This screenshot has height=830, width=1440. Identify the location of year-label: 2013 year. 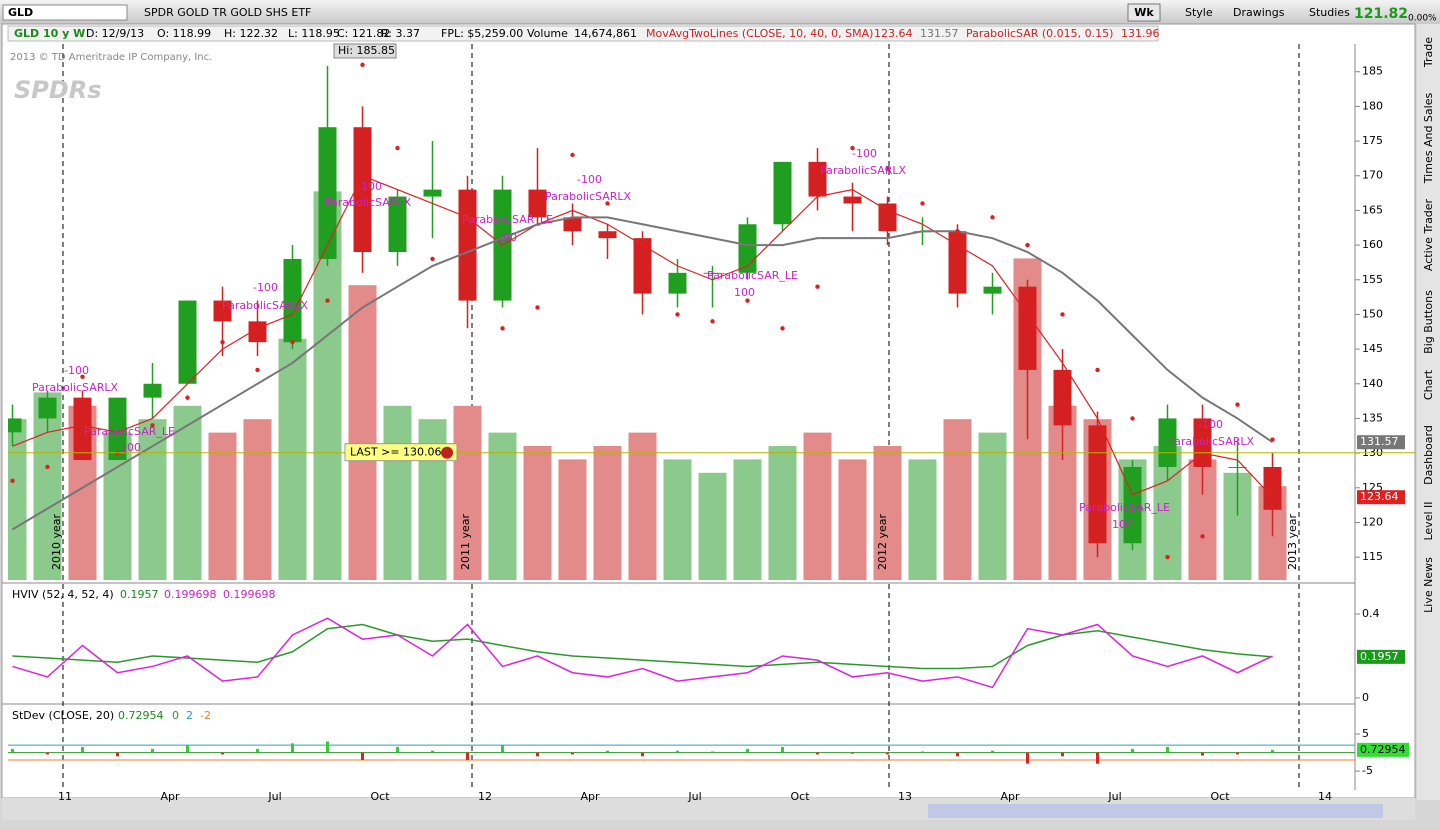
(1292, 541).